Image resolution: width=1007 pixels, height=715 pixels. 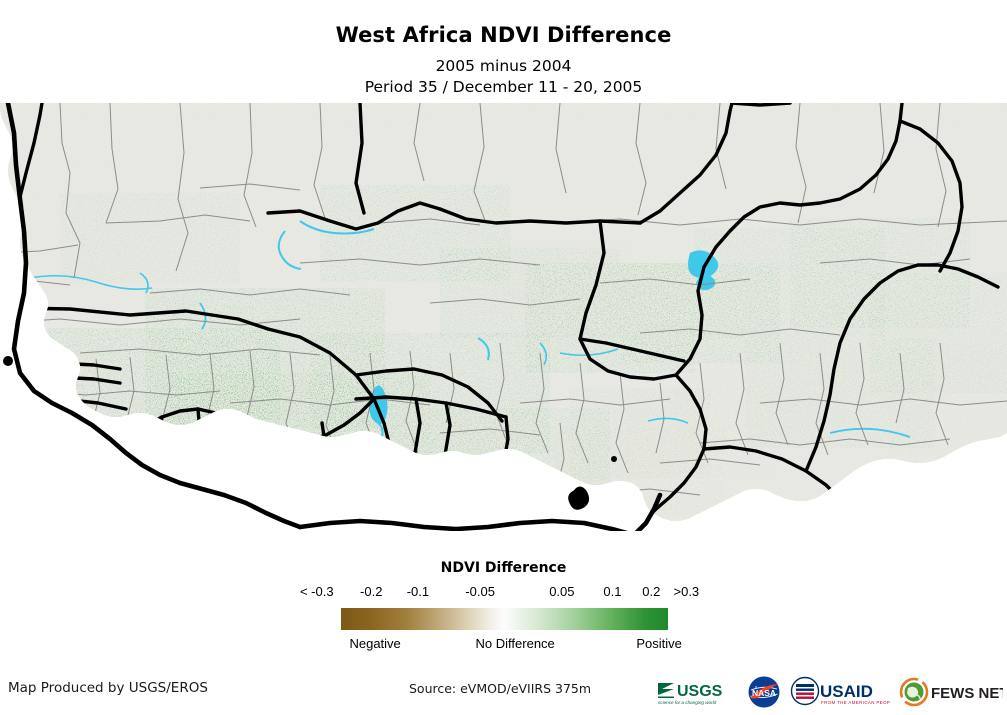 I want to click on legend-caption-2: Positive, so click(x=659, y=643).